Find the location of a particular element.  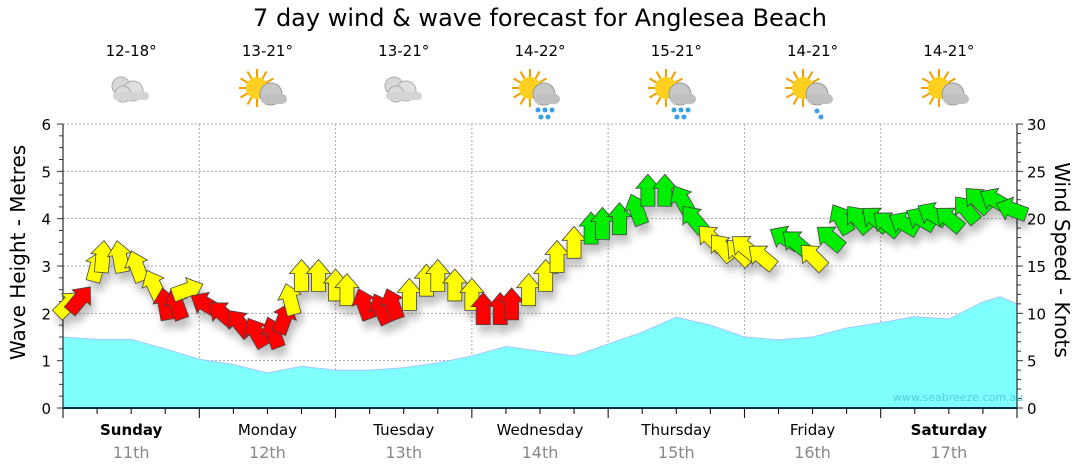

day-label: Wednesday 14th is located at coordinates (540, 441).